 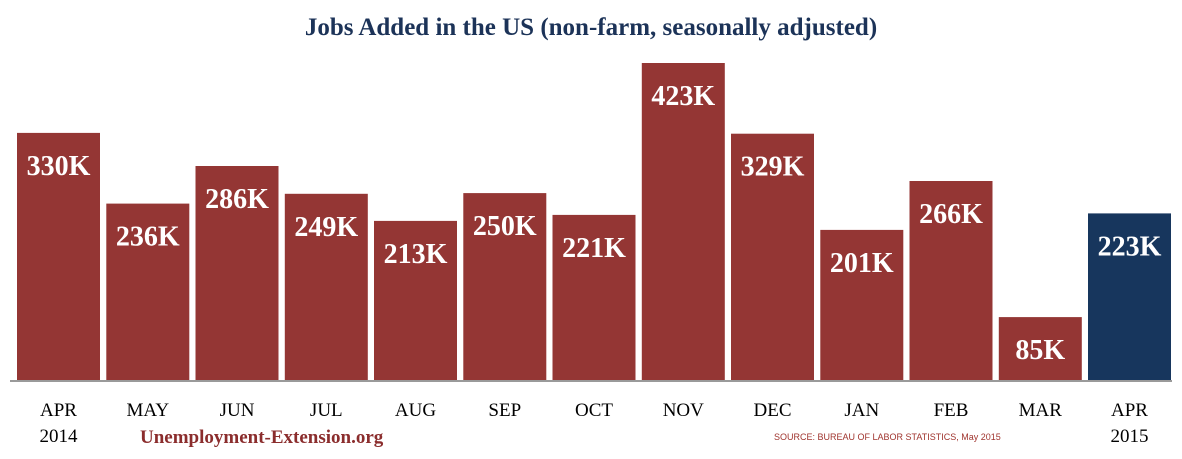 What do you see at coordinates (58, 410) in the screenshot?
I see `category-label-0: APR` at bounding box center [58, 410].